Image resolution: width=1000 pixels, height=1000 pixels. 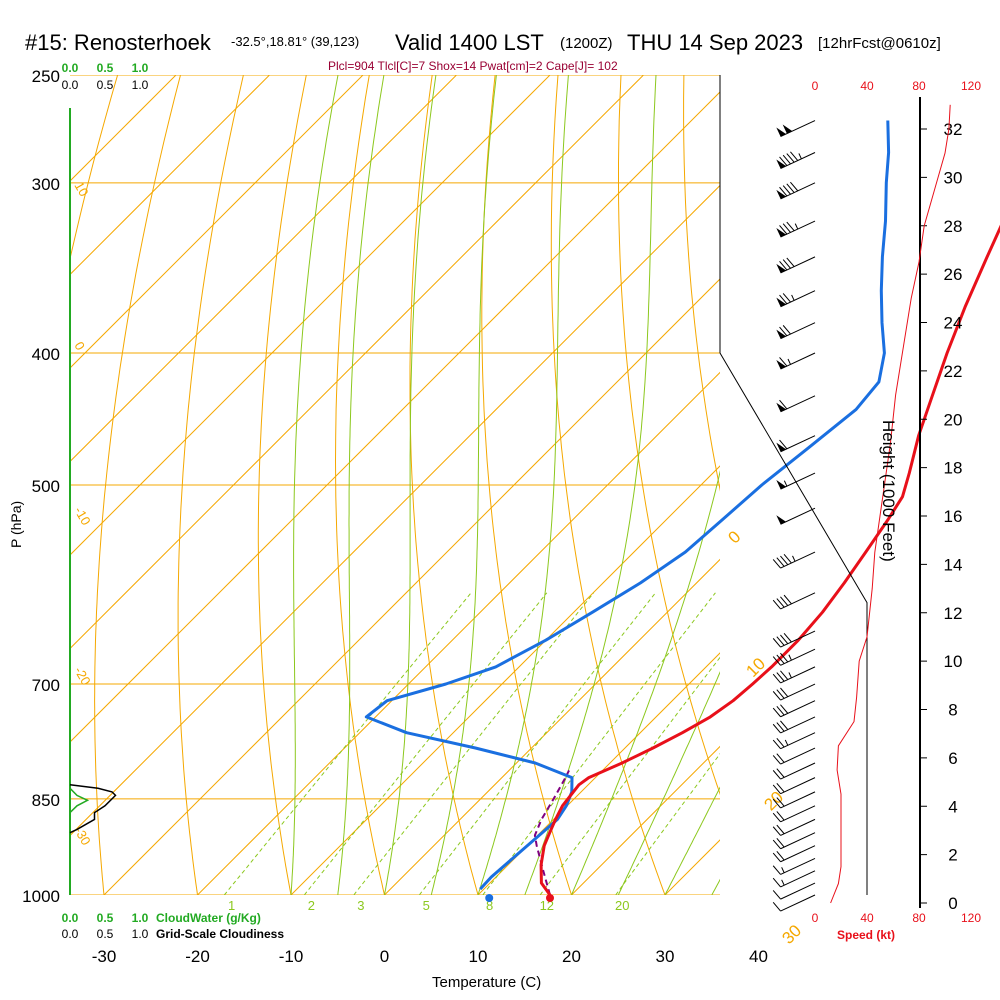 I want to click on valid-date: THU 14 Sep 2023, so click(x=715, y=42).